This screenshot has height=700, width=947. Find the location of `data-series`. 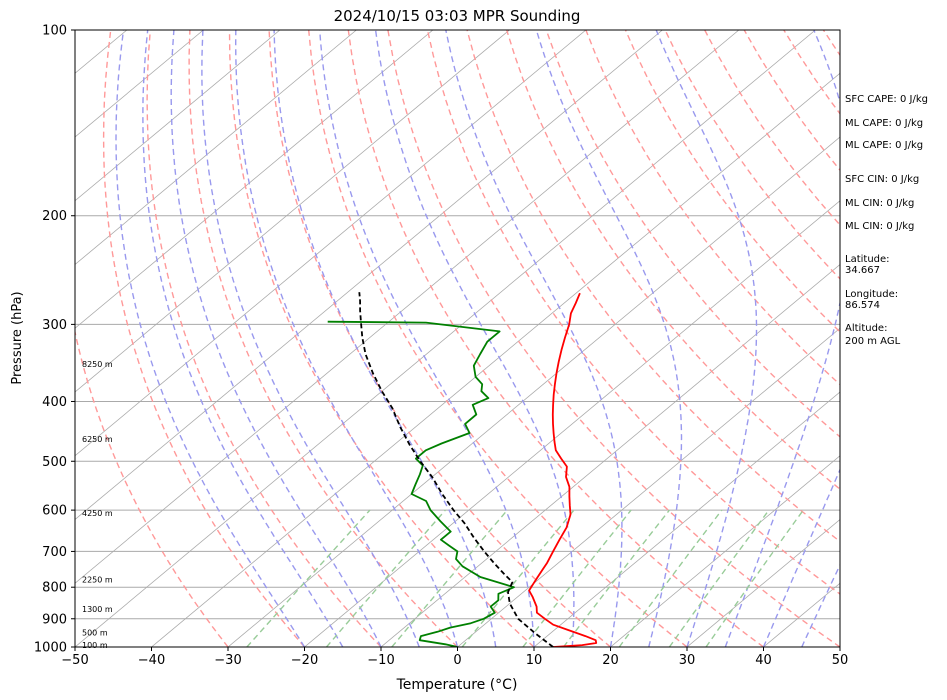

data-series is located at coordinates (462, 469).